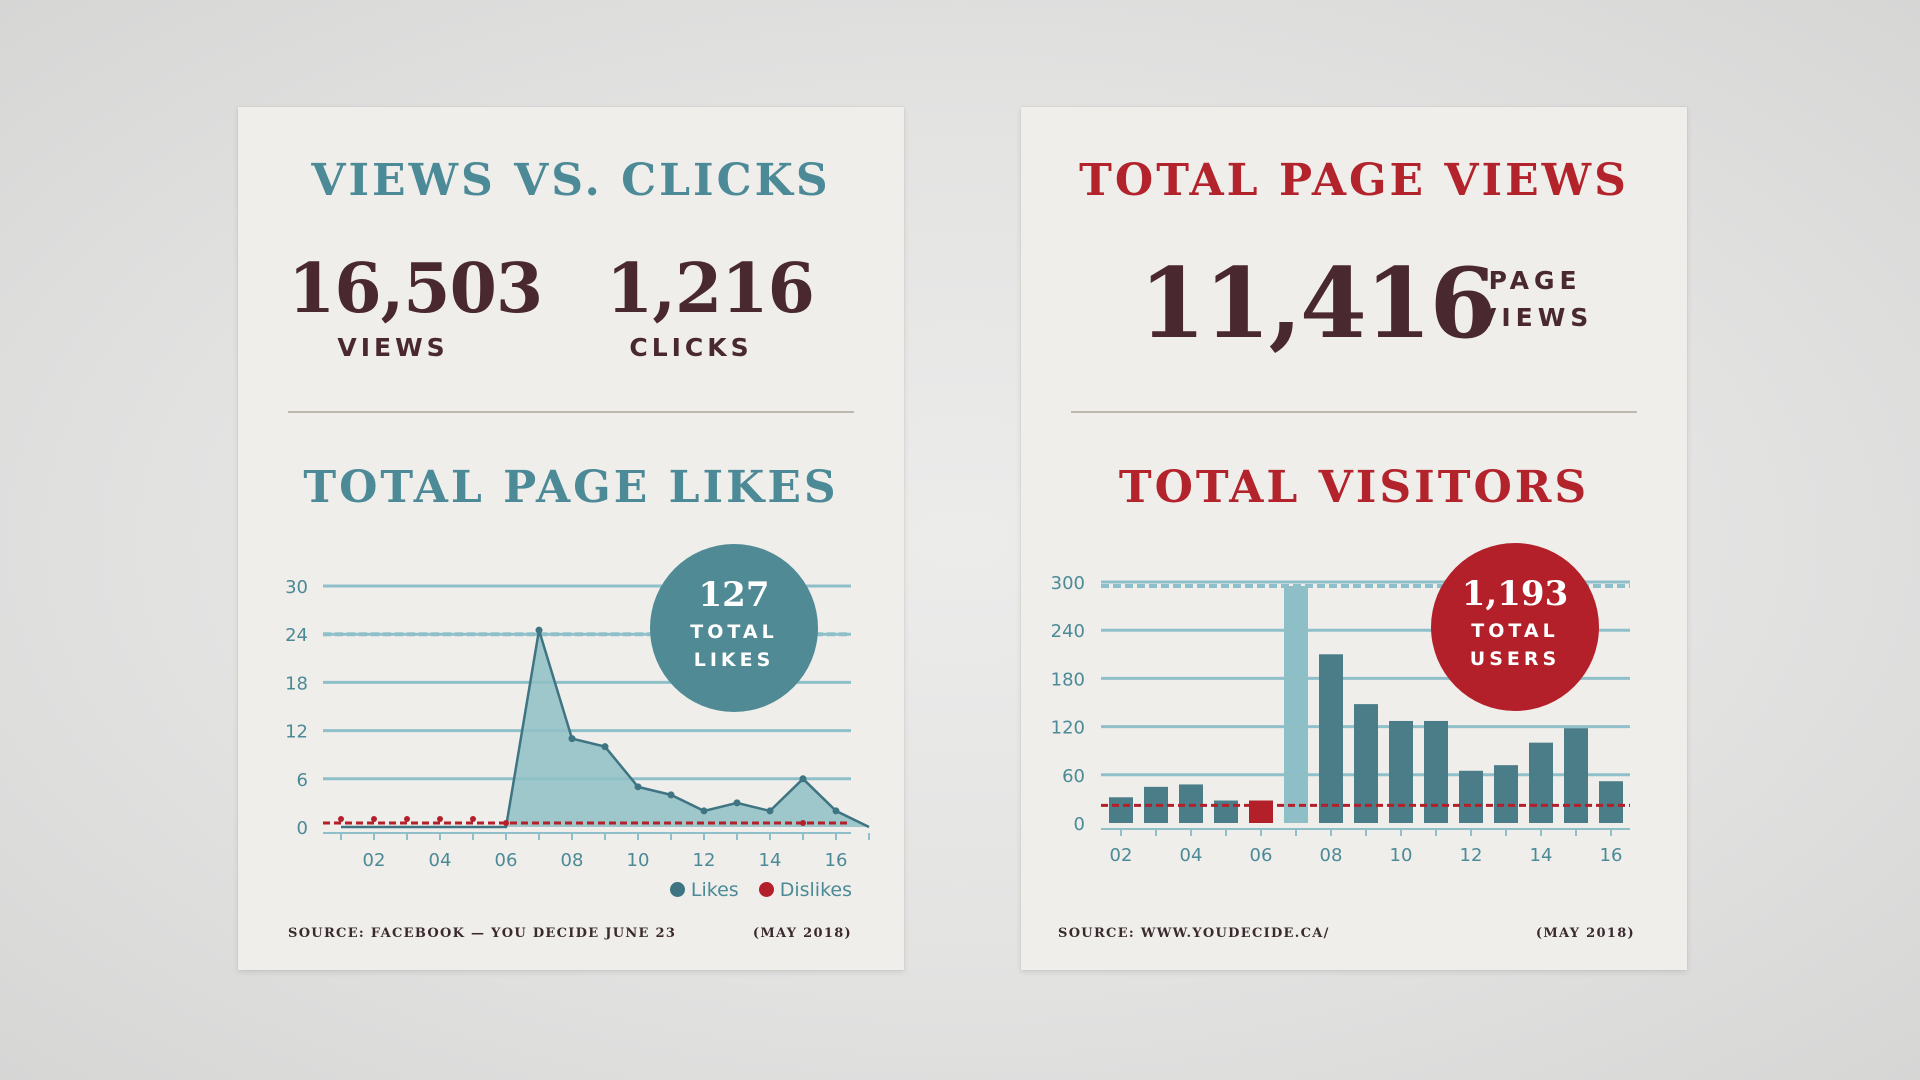  Describe the element at coordinates (605, 728) in the screenshot. I see `likes-area` at that location.